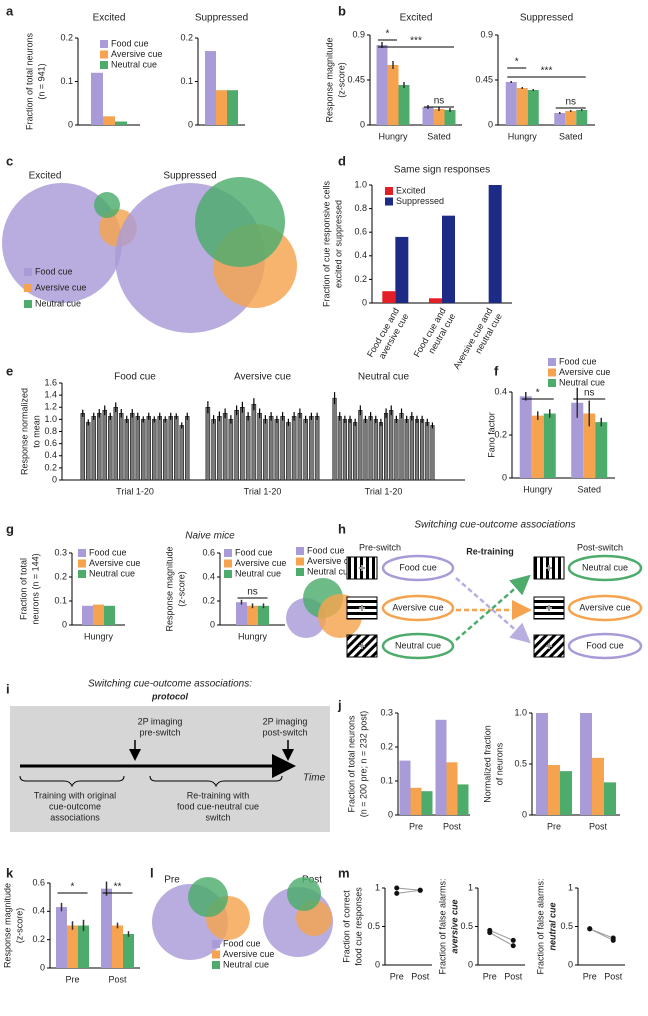 Image resolution: width=648 pixels, height=1016 pixels. Describe the element at coordinates (38, 939) in the screenshot. I see `y-tick-label: 0.2` at that location.